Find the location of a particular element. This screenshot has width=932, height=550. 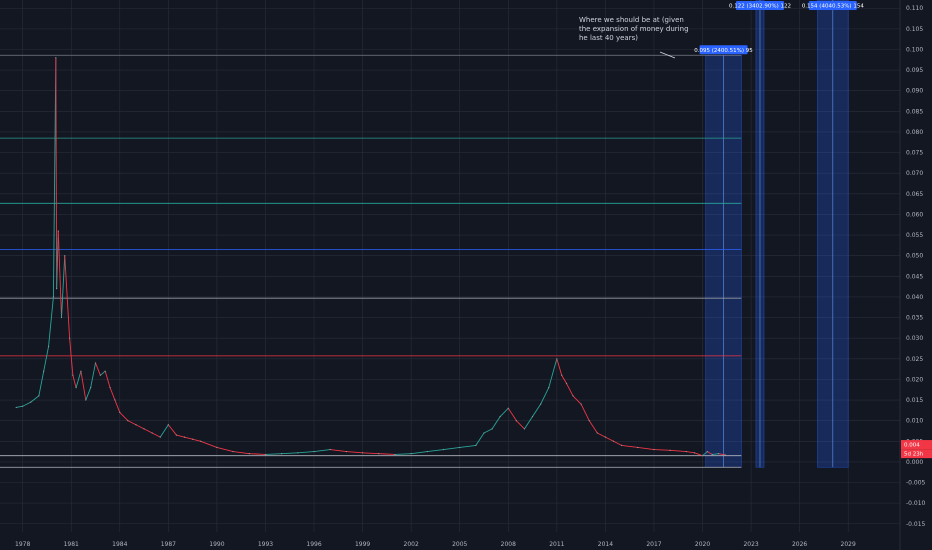

price-badge is located at coordinates (916, 454).